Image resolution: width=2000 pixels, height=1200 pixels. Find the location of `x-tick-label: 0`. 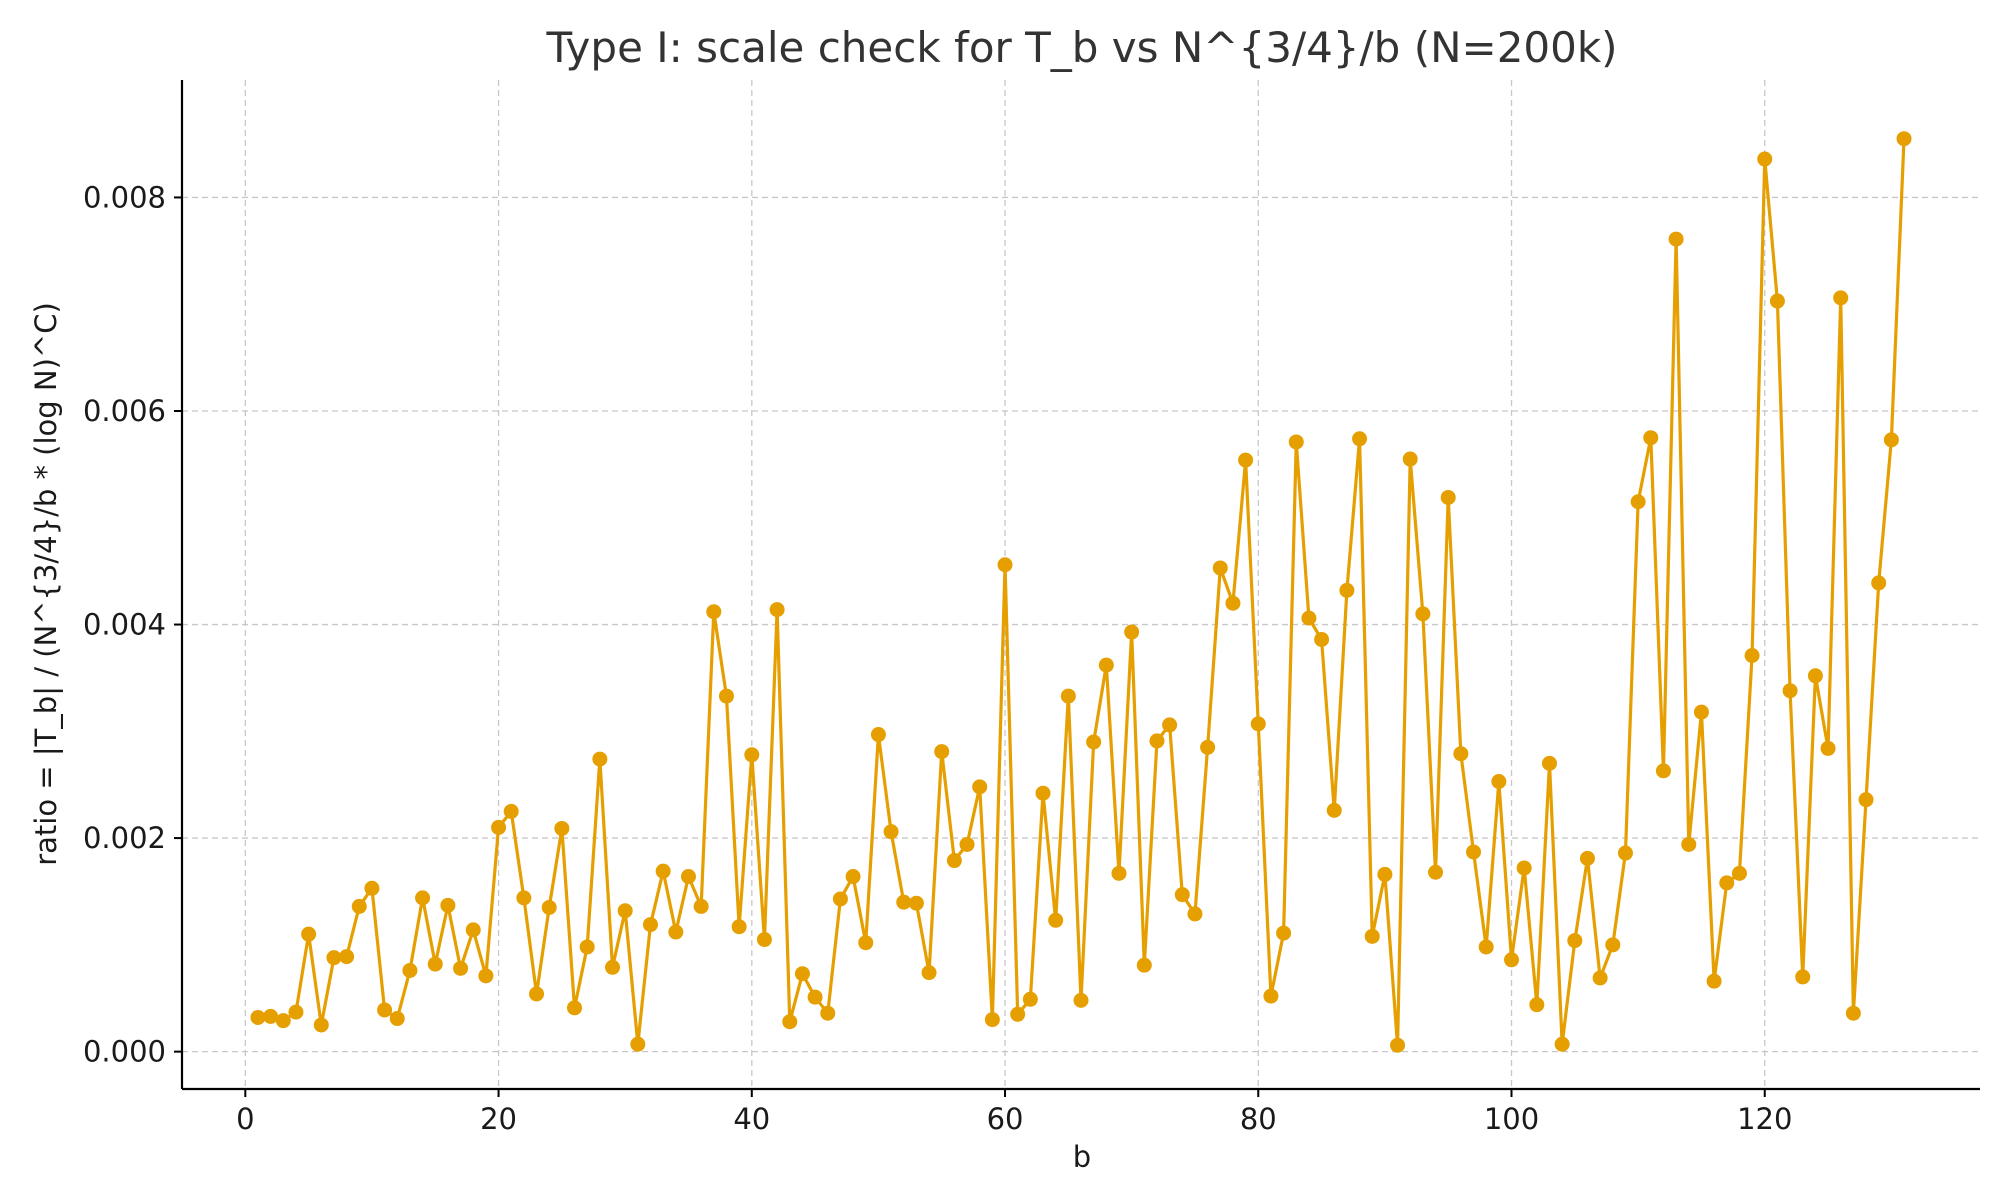

x-tick-label: 0 is located at coordinates (245, 1119).